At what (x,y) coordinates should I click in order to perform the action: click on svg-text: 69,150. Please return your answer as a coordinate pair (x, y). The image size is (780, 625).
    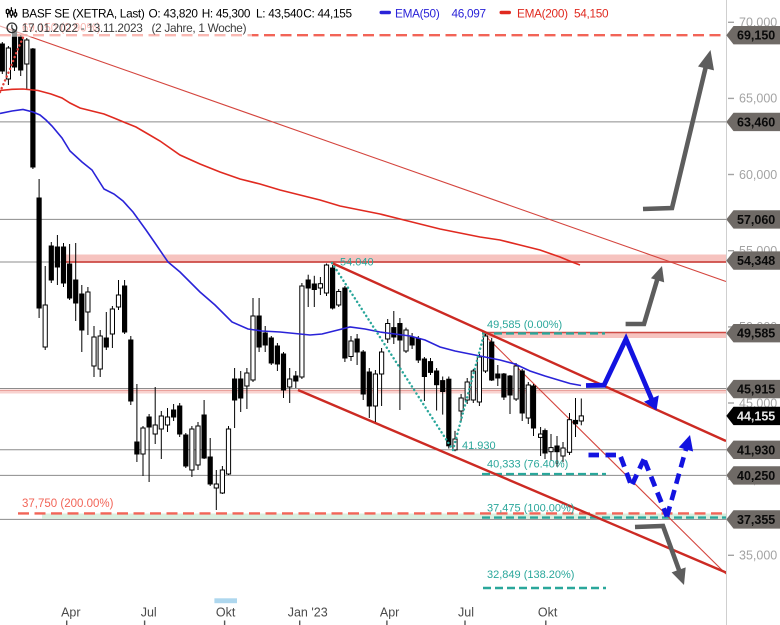
    Looking at the image, I should click on (756, 36).